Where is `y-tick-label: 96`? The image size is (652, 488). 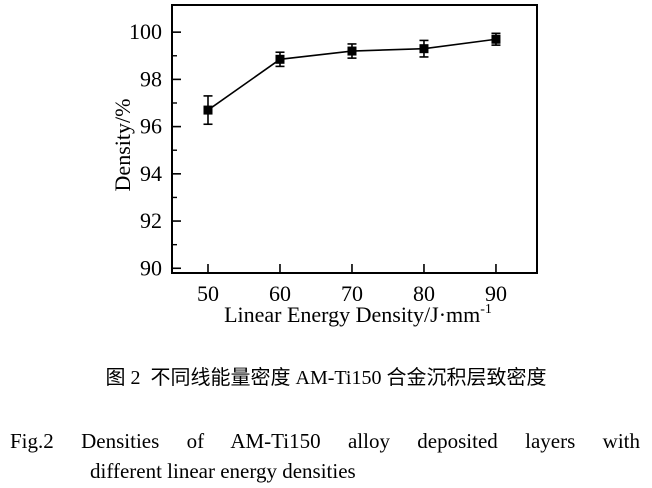
y-tick-label: 96 is located at coordinates (151, 126).